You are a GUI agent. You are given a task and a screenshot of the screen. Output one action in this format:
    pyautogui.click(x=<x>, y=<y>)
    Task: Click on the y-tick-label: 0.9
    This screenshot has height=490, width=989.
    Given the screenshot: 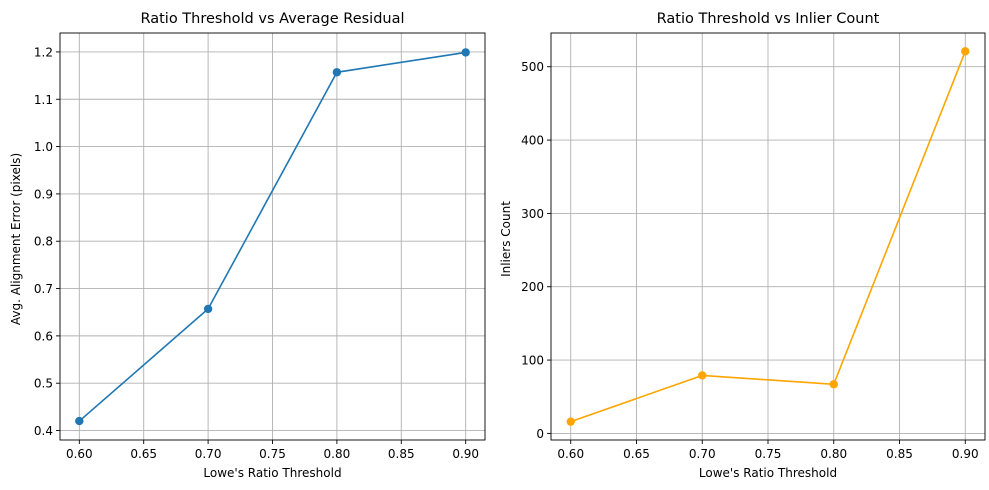 What is the action you would take?
    pyautogui.click(x=43, y=194)
    